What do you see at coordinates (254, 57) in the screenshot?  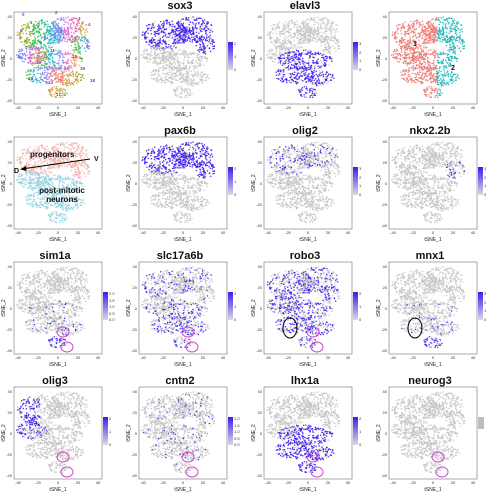 I see `y-axis-label: tSNE_2` at bounding box center [254, 57].